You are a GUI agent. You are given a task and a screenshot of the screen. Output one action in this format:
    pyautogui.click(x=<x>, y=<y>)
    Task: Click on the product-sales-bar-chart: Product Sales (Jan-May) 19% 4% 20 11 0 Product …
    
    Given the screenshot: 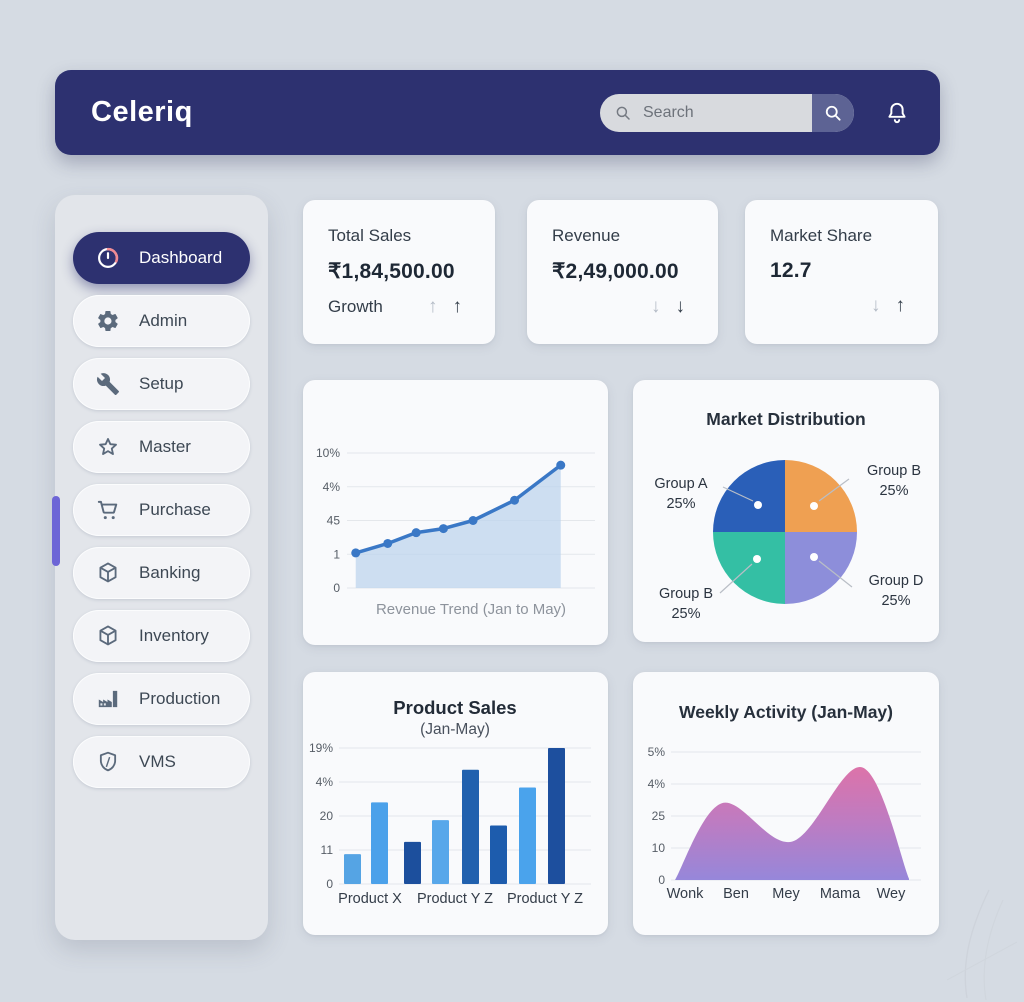 What is the action you would take?
    pyautogui.click(x=450, y=802)
    